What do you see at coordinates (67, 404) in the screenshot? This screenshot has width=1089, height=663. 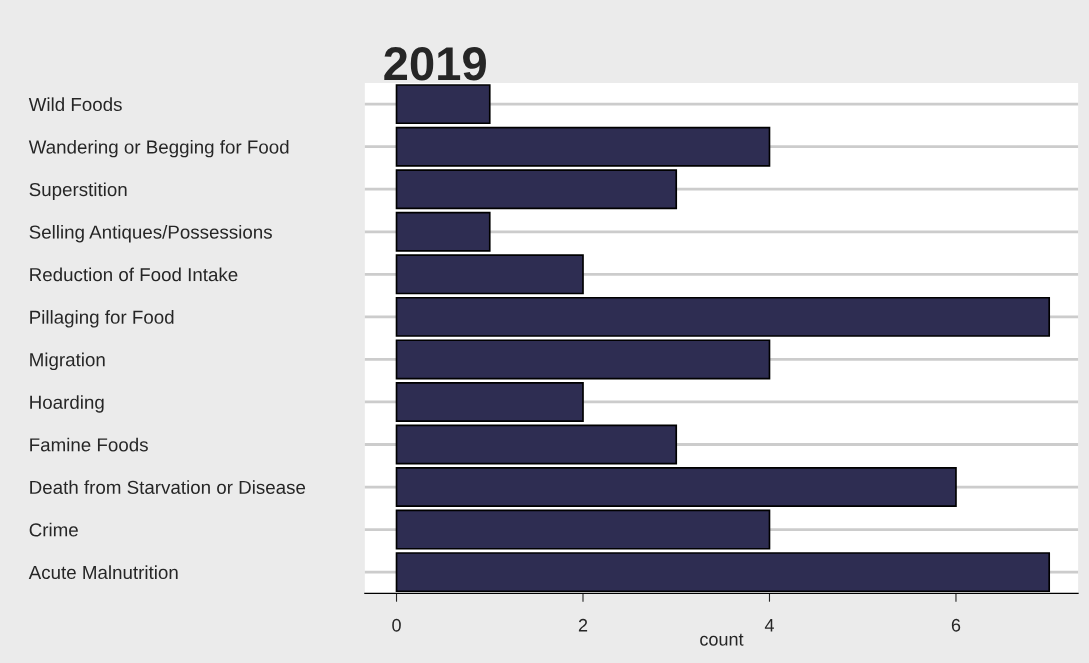 I see `y-tick-label: Hoarding` at bounding box center [67, 404].